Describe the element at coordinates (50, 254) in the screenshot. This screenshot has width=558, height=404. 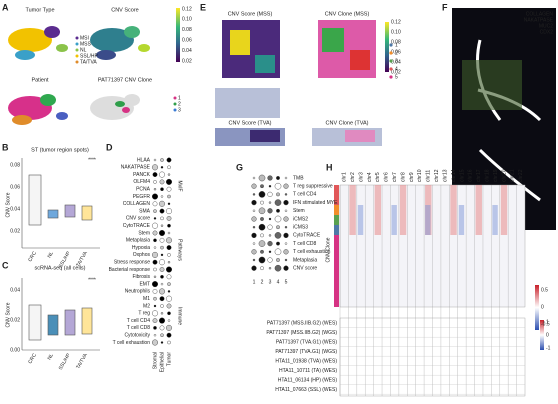
I see `x-tick-label: NL` at that location.